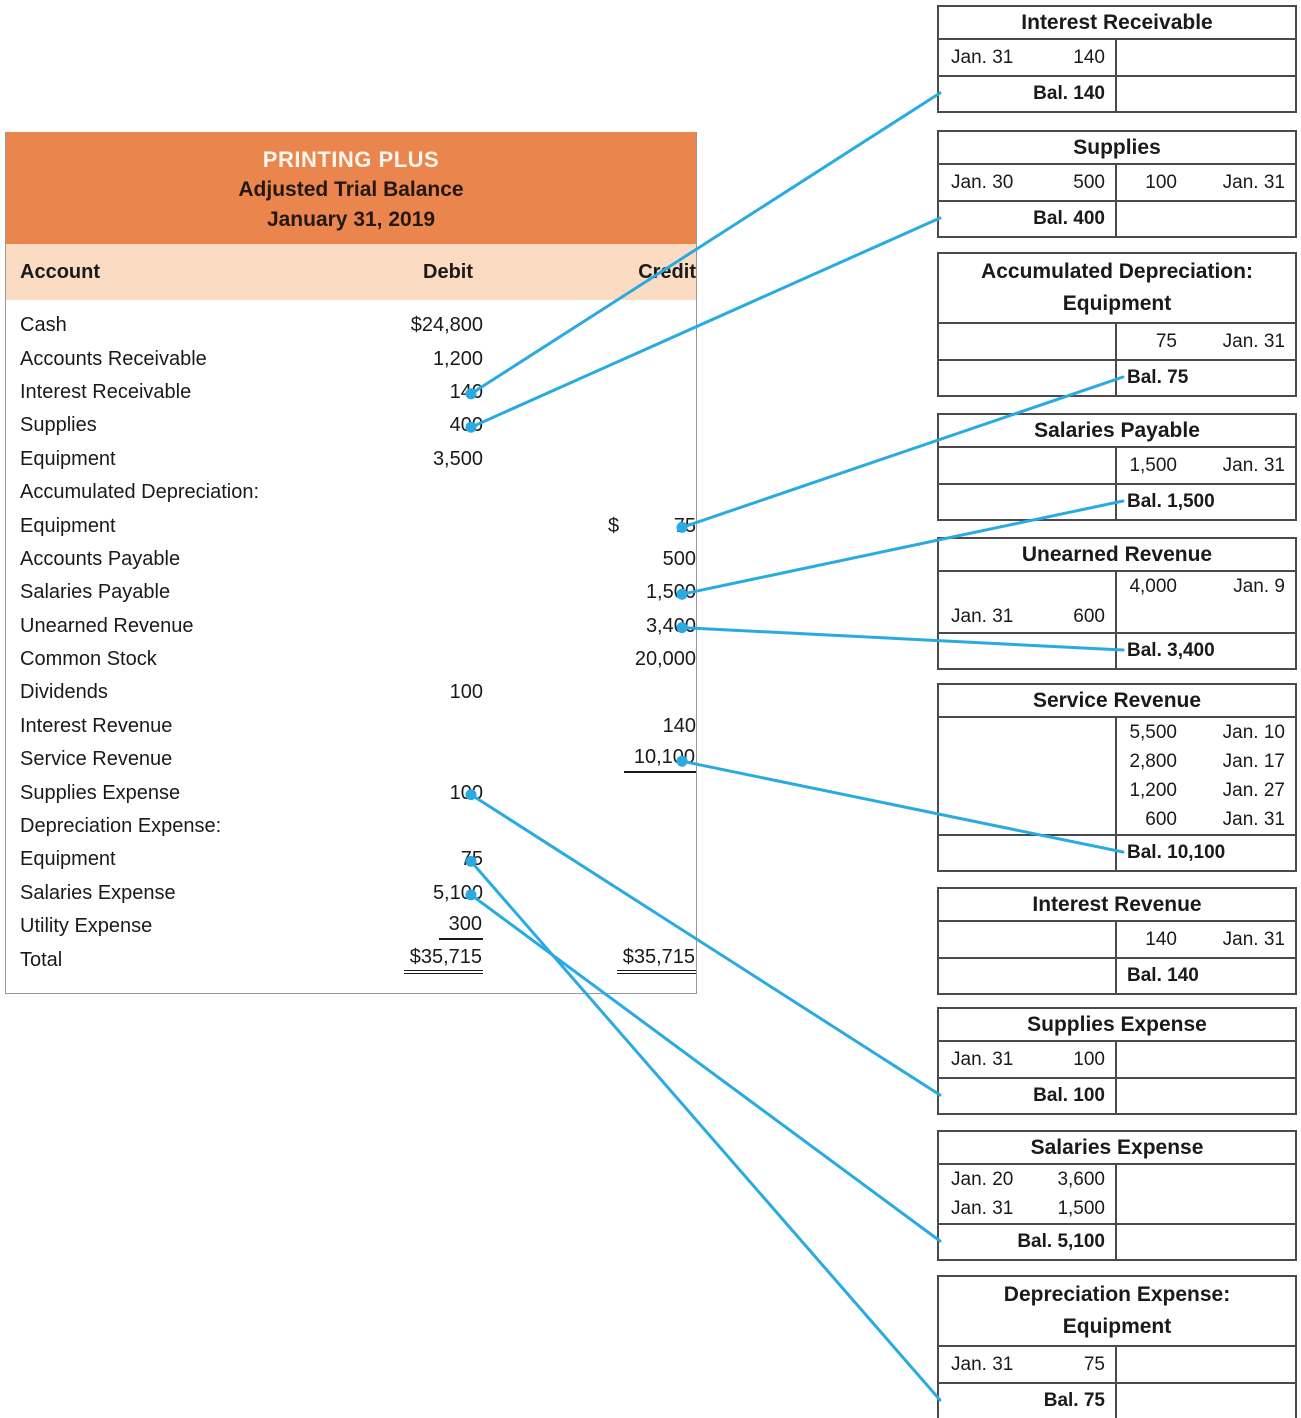  What do you see at coordinates (43, 325) in the screenshot?
I see `account-label: Cash` at bounding box center [43, 325].